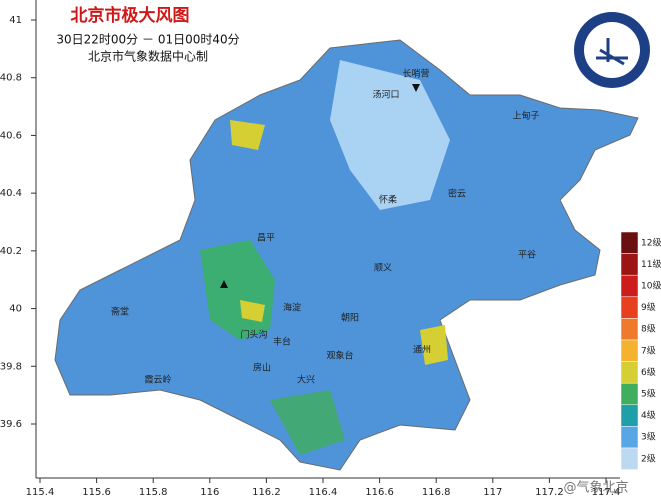 This screenshot has height=500, width=661. Describe the element at coordinates (525, 116) in the screenshot. I see `place-label: 上甸子` at that location.